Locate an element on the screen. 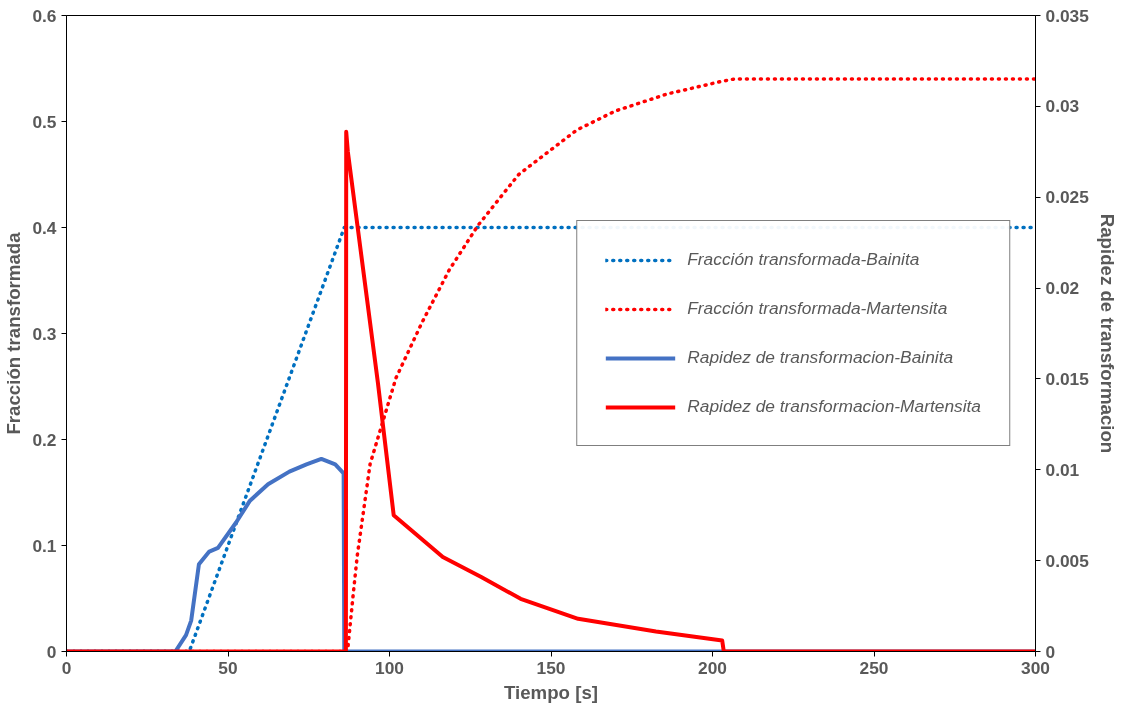 The image size is (1127, 711). y-tick-label: 0.1 is located at coordinates (44, 545).